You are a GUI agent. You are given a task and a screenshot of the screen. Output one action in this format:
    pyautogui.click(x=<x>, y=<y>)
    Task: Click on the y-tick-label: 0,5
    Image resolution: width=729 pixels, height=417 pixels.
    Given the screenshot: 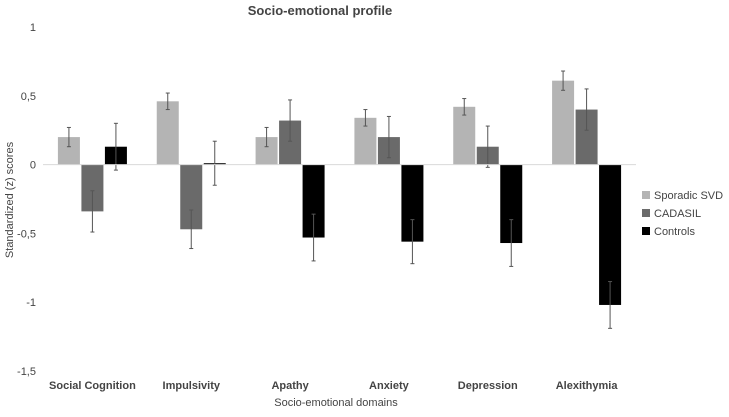 What is the action you would take?
    pyautogui.click(x=28, y=97)
    